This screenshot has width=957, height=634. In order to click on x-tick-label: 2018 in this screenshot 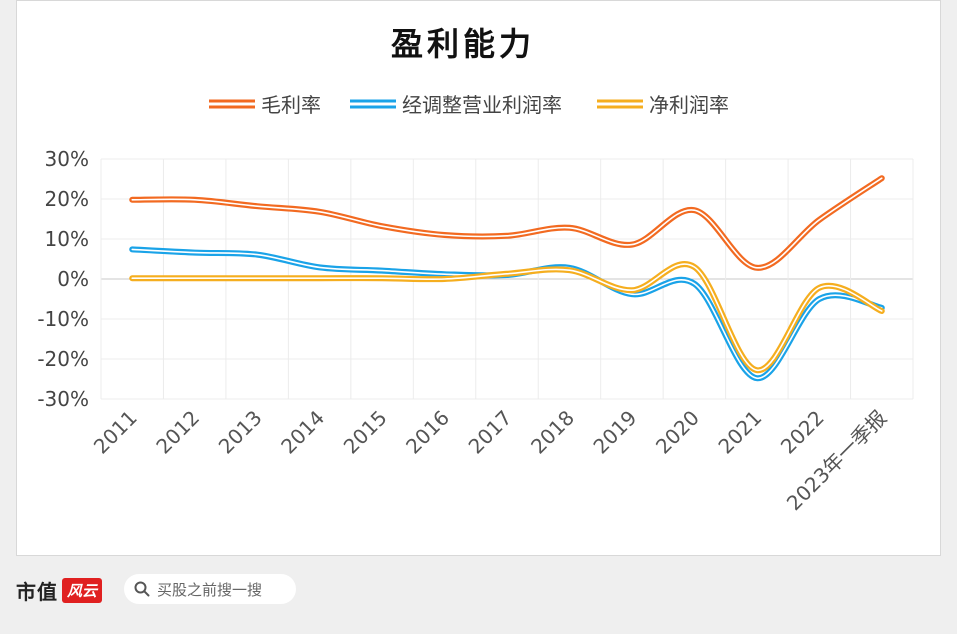, I will do `click(552, 432)`.